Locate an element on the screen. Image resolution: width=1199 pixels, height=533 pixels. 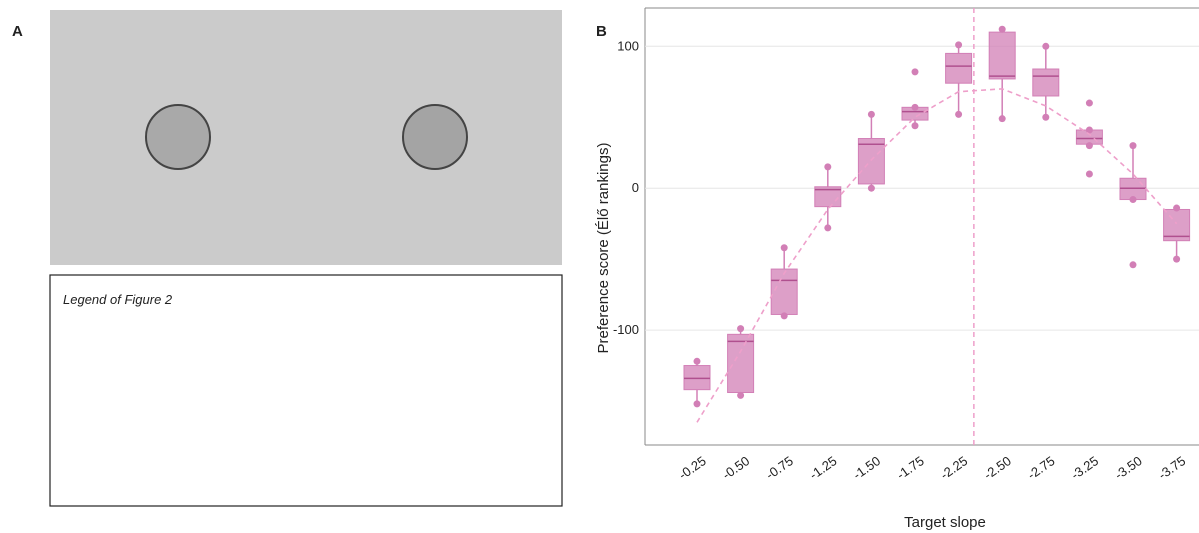
y-tick-label: 0 is located at coordinates (635, 187).